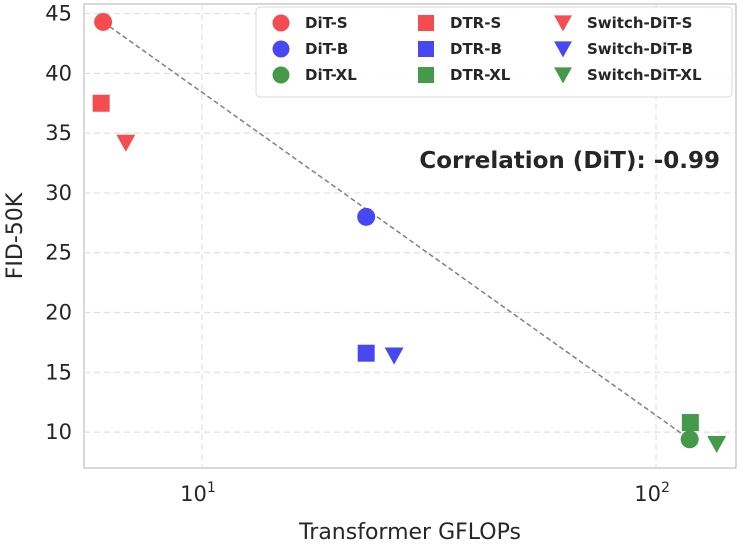 This screenshot has height=548, width=747. What do you see at coordinates (58, 73) in the screenshot?
I see `y-tick-label: 40` at bounding box center [58, 73].